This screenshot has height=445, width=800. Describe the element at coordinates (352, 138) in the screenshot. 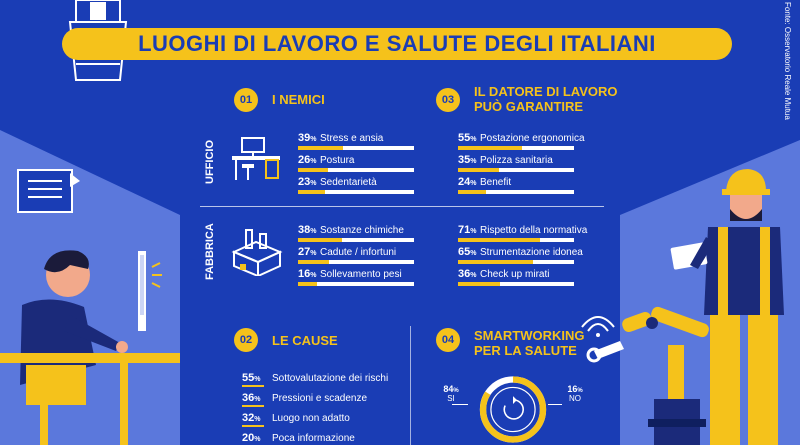

I see `item-label: Stress e ansia` at that location.